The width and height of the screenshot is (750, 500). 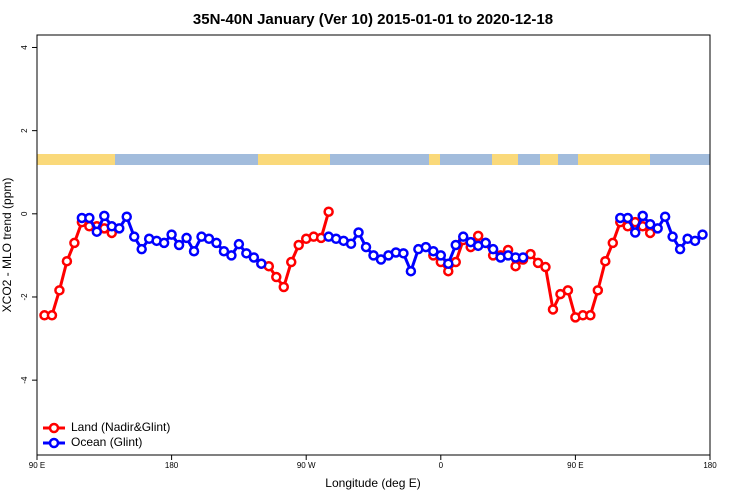 What do you see at coordinates (106, 442) in the screenshot?
I see `legend-label: Ocean (Glint)` at bounding box center [106, 442].